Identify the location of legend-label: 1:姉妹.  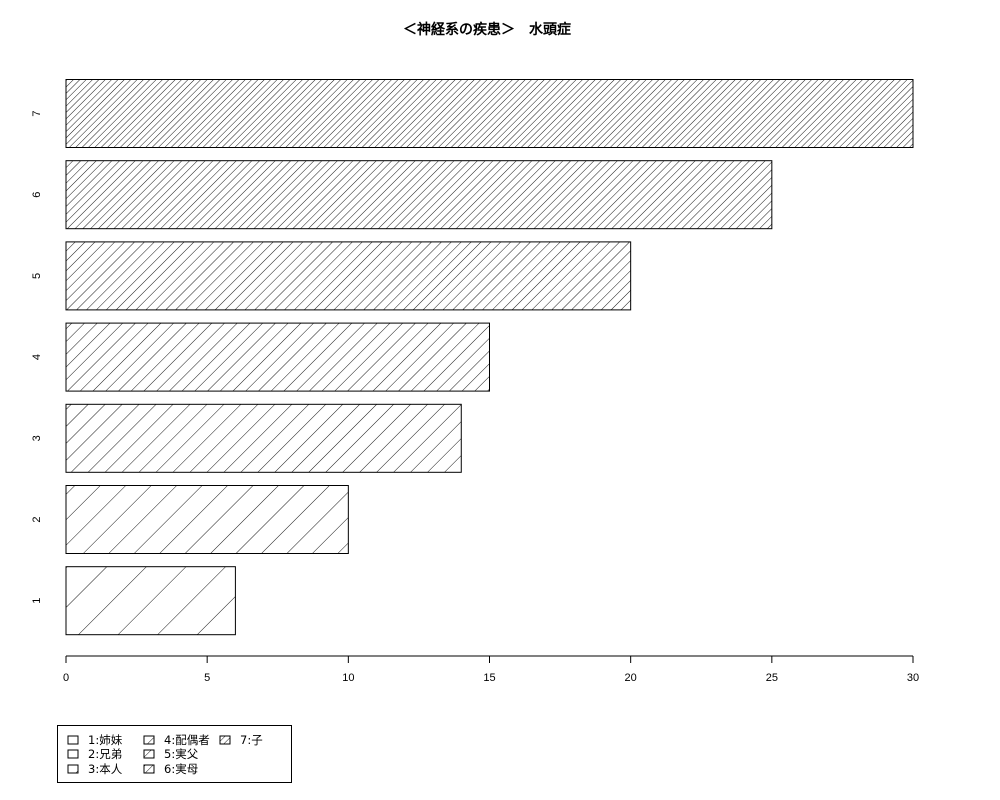
(105, 740).